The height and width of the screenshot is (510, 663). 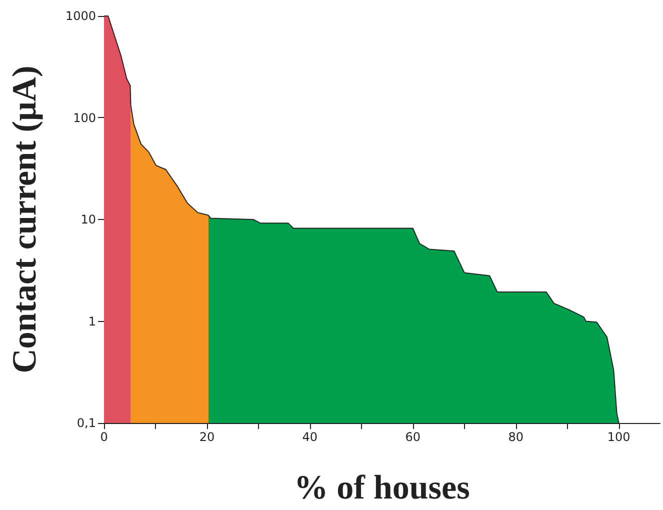 What do you see at coordinates (310, 437) in the screenshot?
I see `x-tick-label: 40` at bounding box center [310, 437].